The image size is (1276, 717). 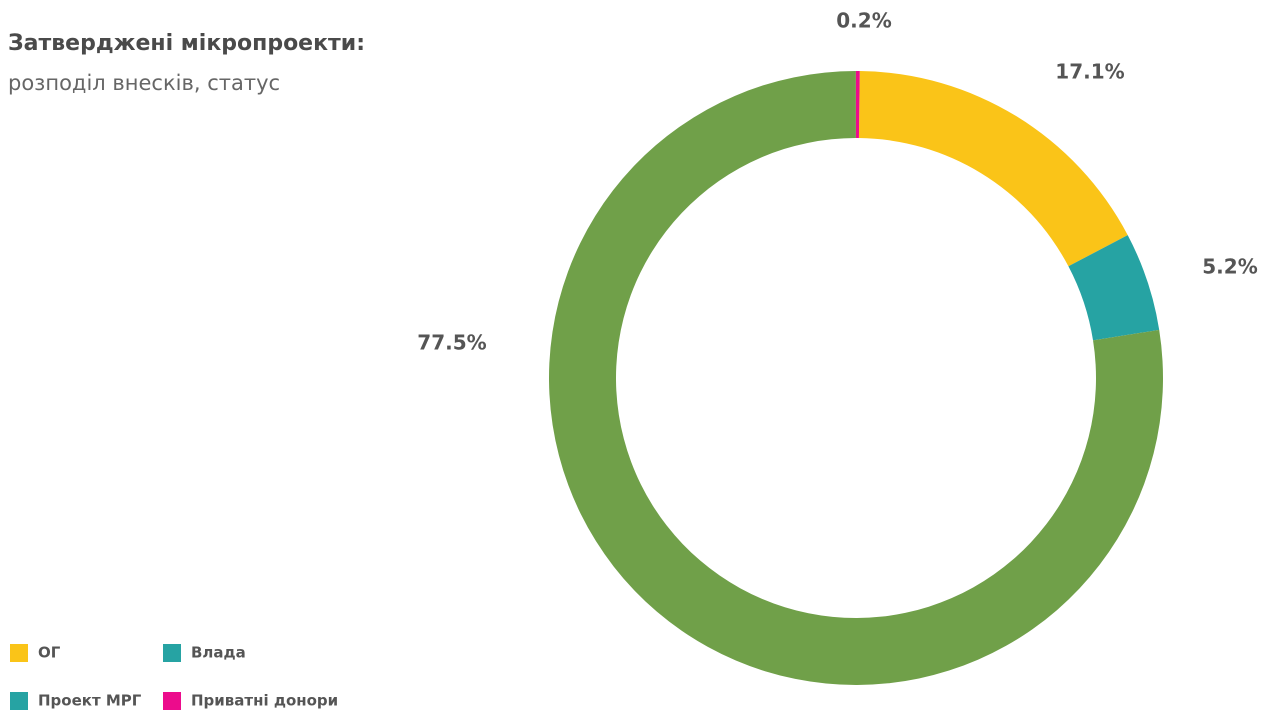 I want to click on legend-label: Приватні донори, so click(x=264, y=701).